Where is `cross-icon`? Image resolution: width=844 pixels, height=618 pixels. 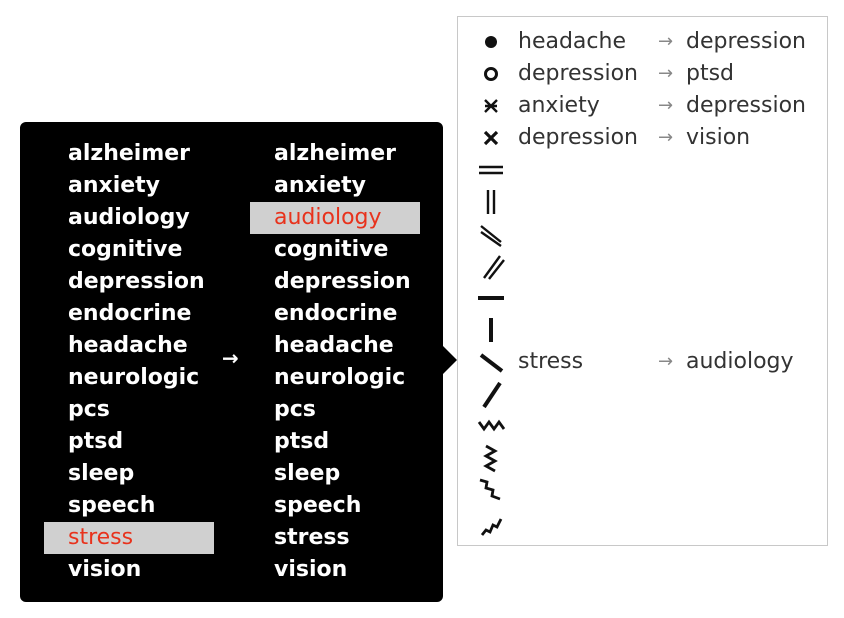 cross-icon is located at coordinates (491, 138).